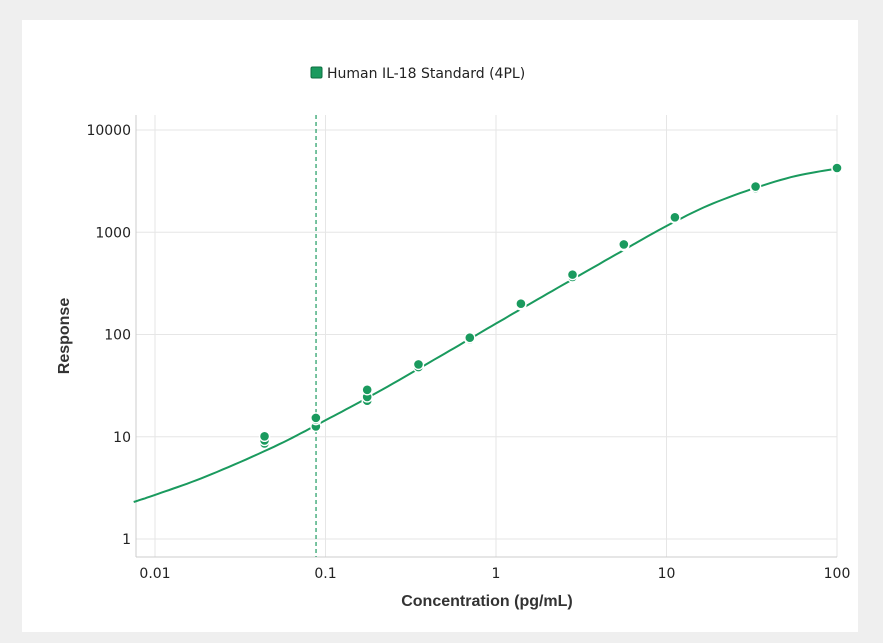 The width and height of the screenshot is (883, 643). Describe the element at coordinates (667, 574) in the screenshot. I see `x-tick-label: 10` at that location.